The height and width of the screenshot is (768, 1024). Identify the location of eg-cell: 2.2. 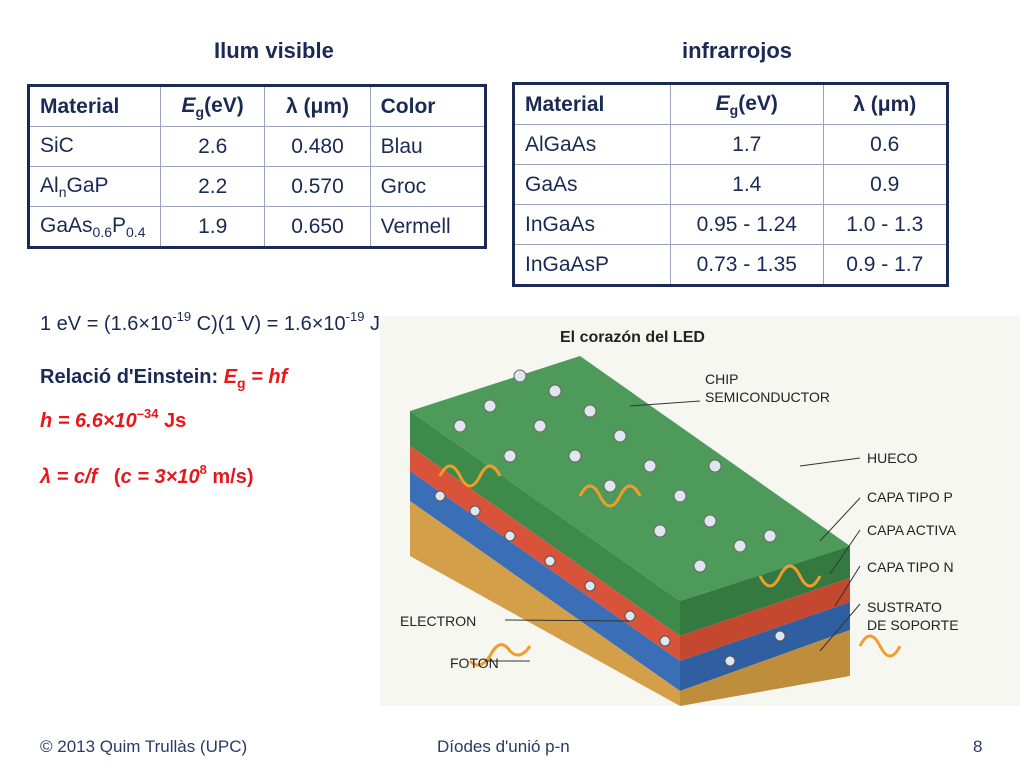
(212, 186).